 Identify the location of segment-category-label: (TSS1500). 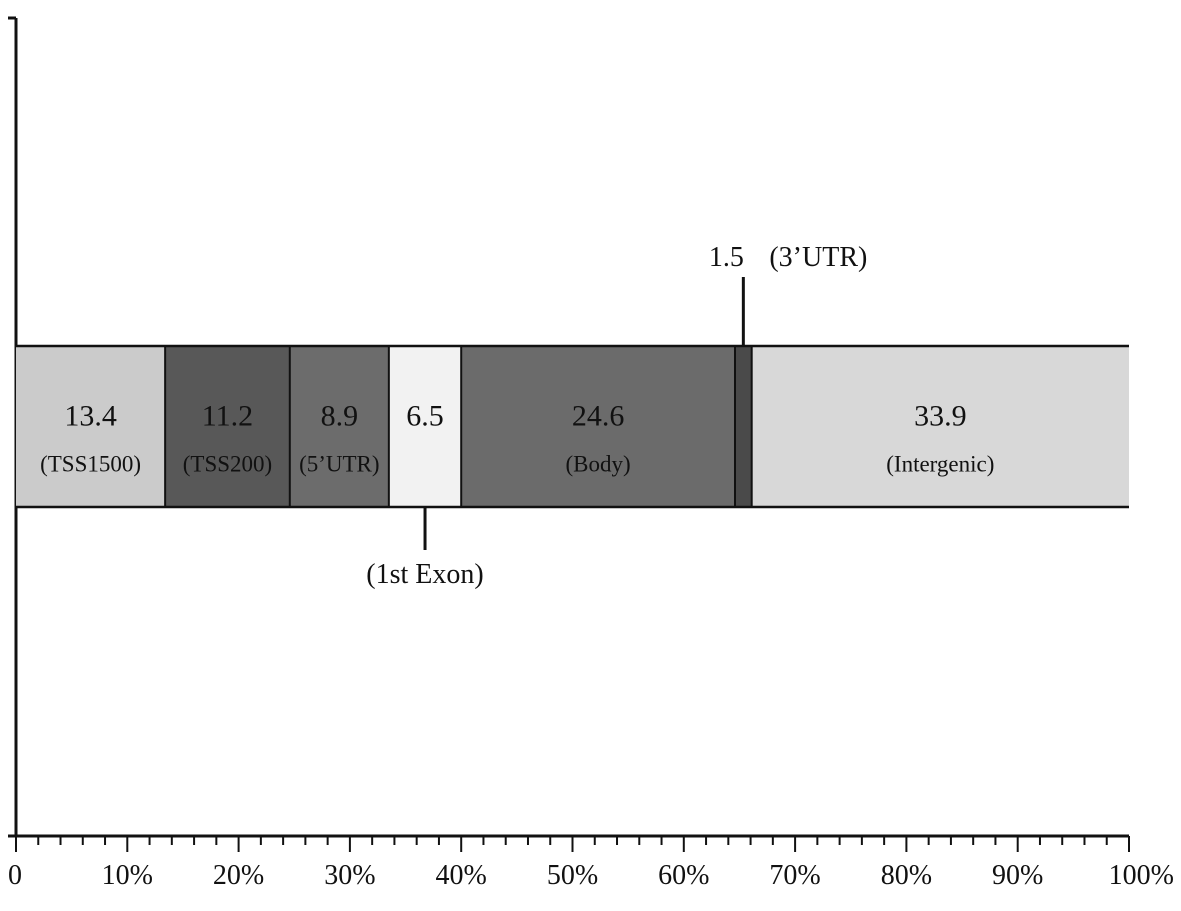
(90, 464).